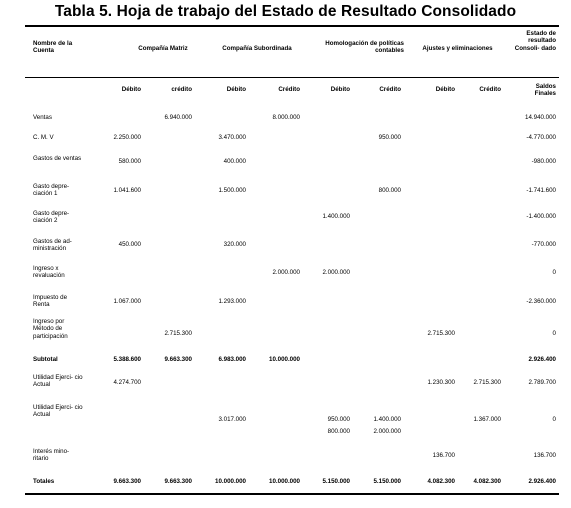  I want to click on top-rule, so click(292, 26).